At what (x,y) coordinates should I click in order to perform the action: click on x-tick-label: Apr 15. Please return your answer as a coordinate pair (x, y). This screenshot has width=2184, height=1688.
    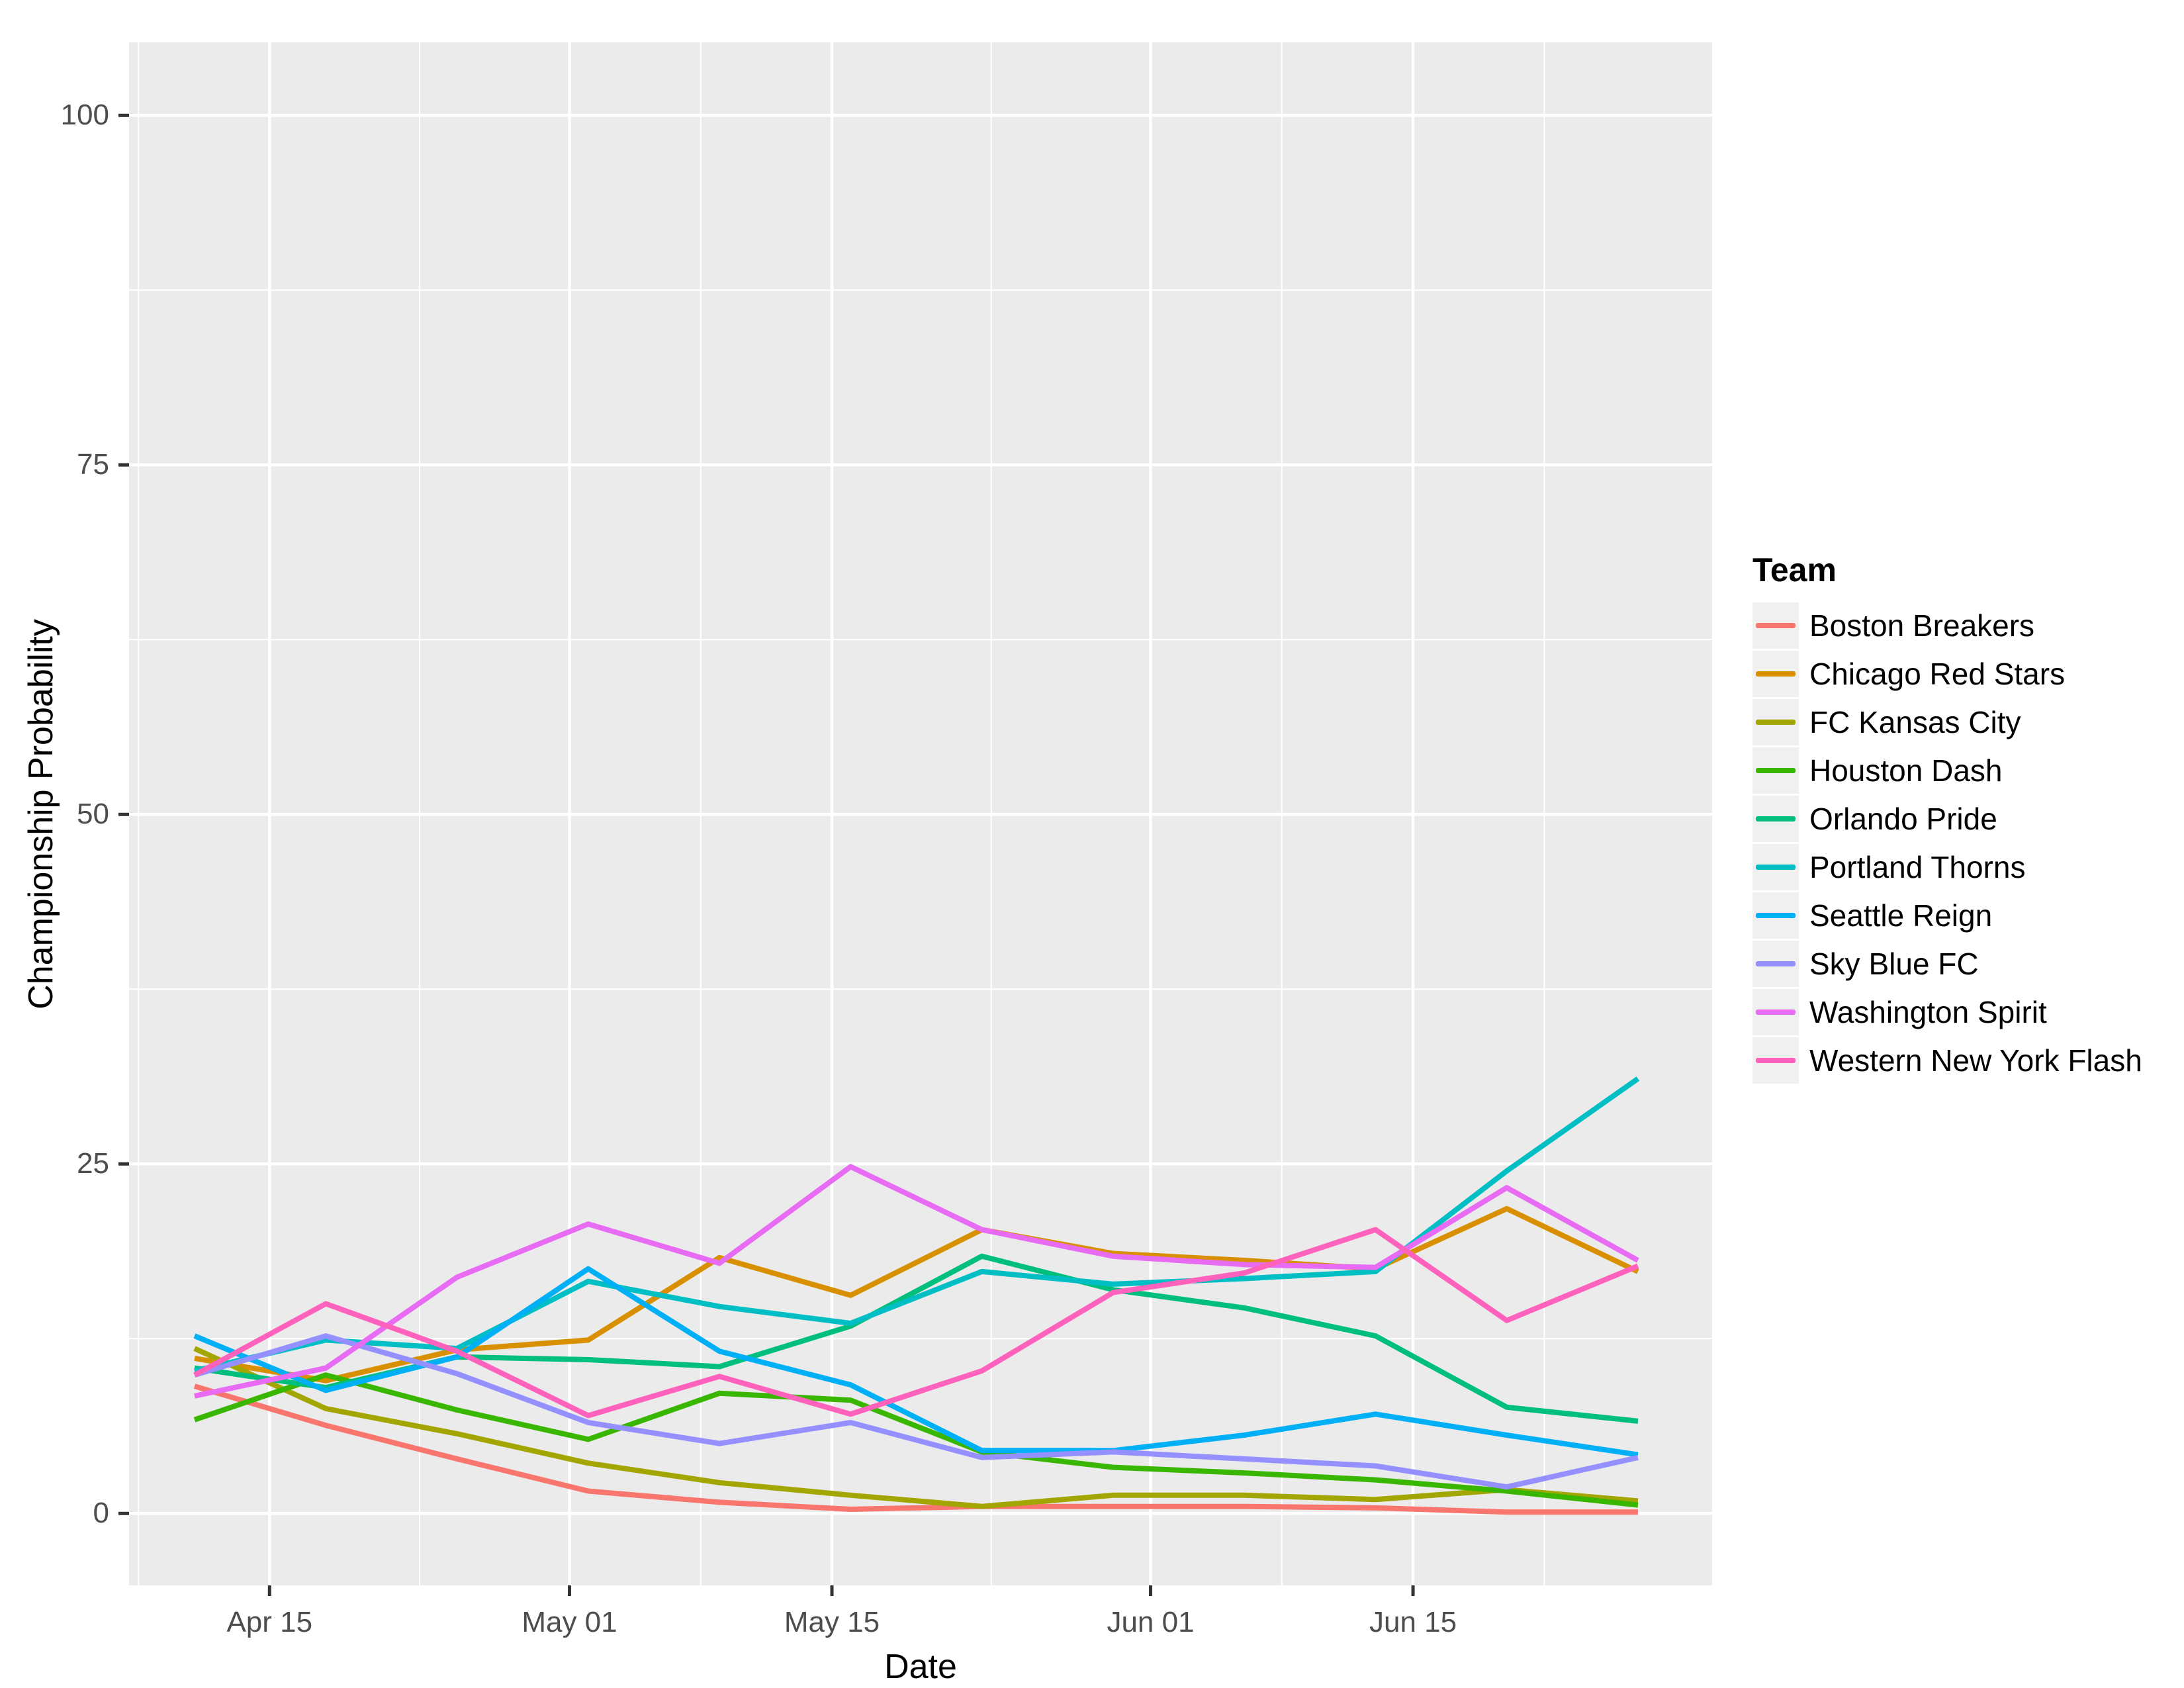
    Looking at the image, I should click on (269, 1622).